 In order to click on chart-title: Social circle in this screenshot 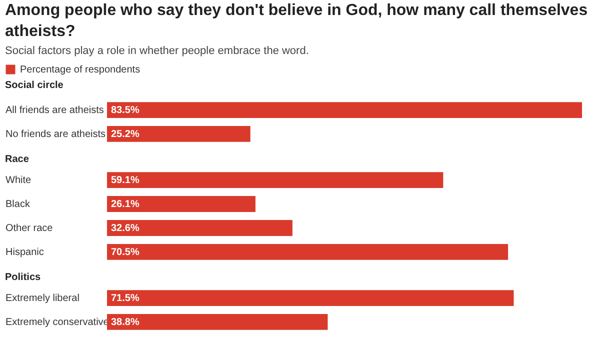, I will do `click(34, 85)`.